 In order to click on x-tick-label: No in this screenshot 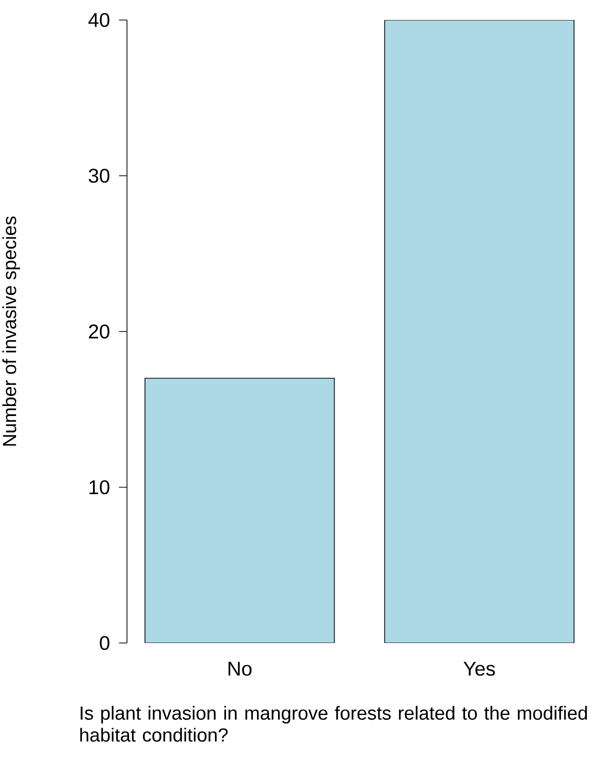, I will do `click(240, 669)`.